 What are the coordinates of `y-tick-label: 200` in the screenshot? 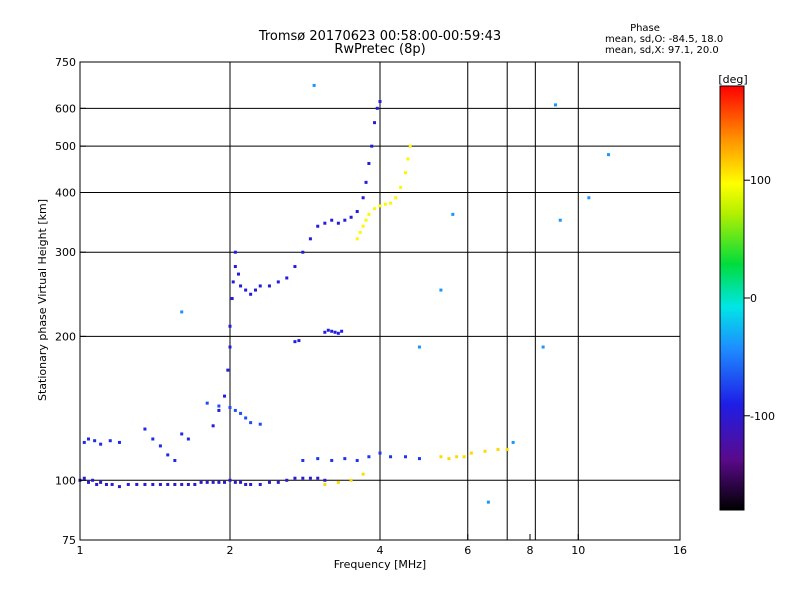 It's located at (65, 336).